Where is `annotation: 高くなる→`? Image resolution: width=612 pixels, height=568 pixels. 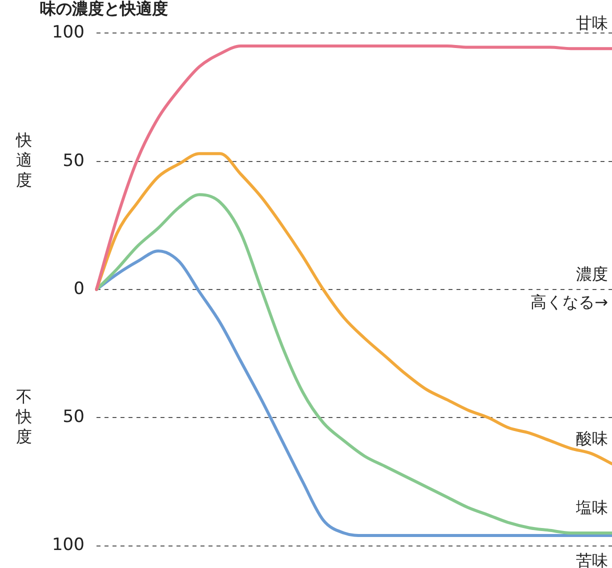
annotation: 高くなる→ is located at coordinates (569, 302).